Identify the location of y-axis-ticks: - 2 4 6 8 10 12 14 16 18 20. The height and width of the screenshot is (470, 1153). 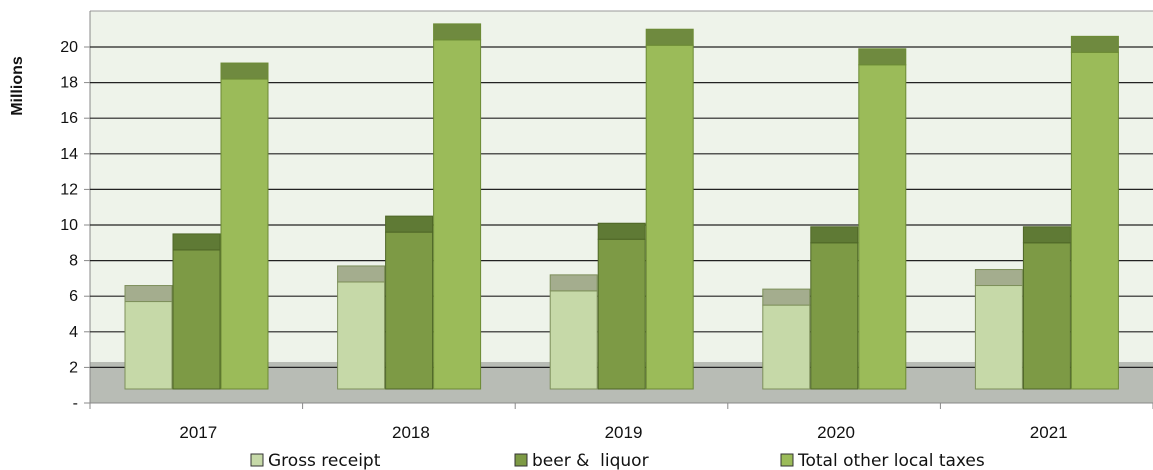
(75, 225).